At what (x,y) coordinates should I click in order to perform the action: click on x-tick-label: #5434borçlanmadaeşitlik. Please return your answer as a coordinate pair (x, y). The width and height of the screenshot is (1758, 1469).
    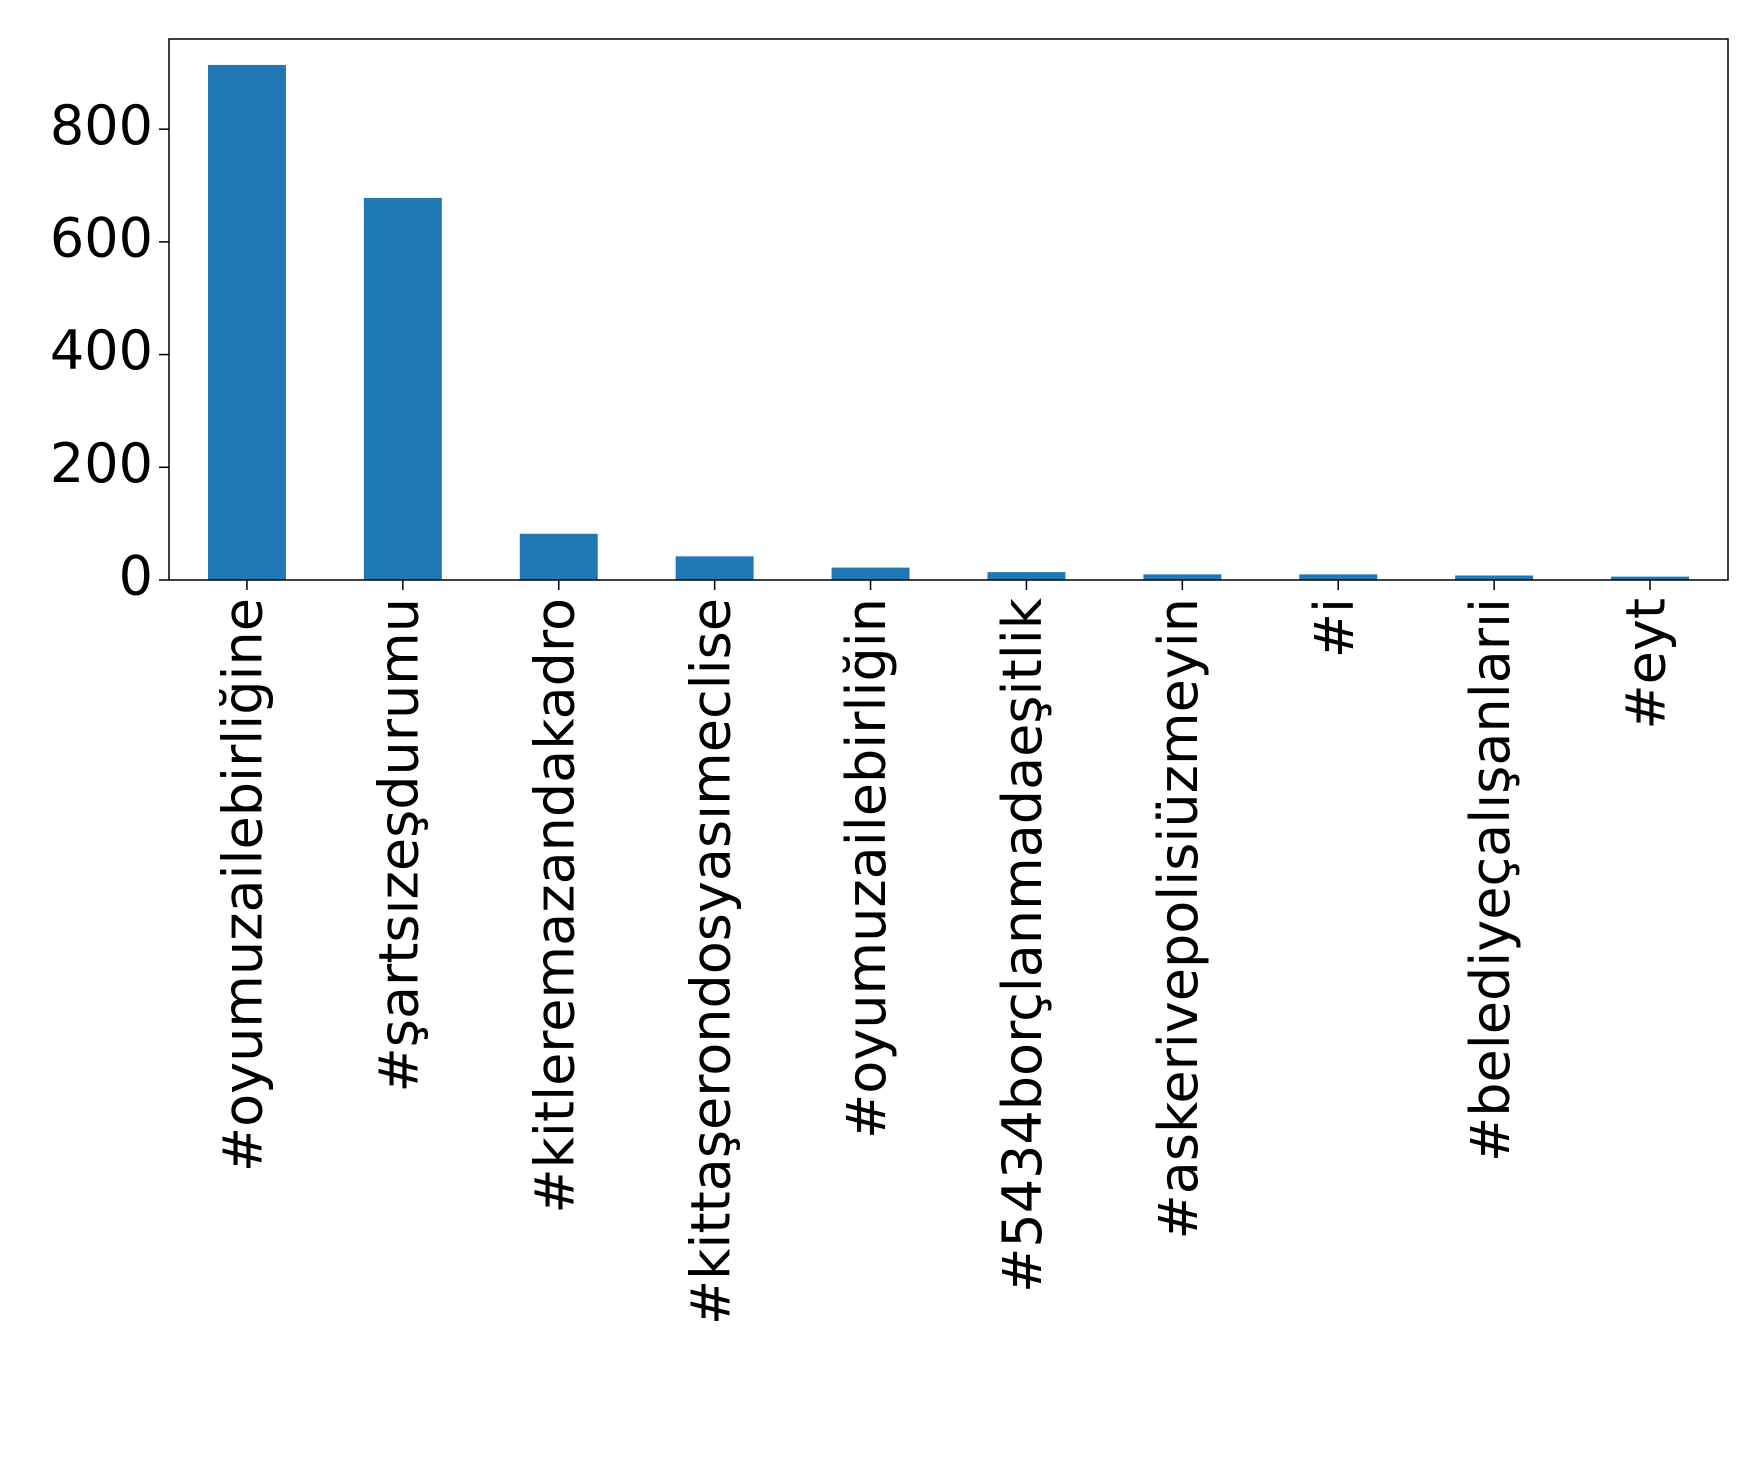
    Looking at the image, I should click on (1022, 945).